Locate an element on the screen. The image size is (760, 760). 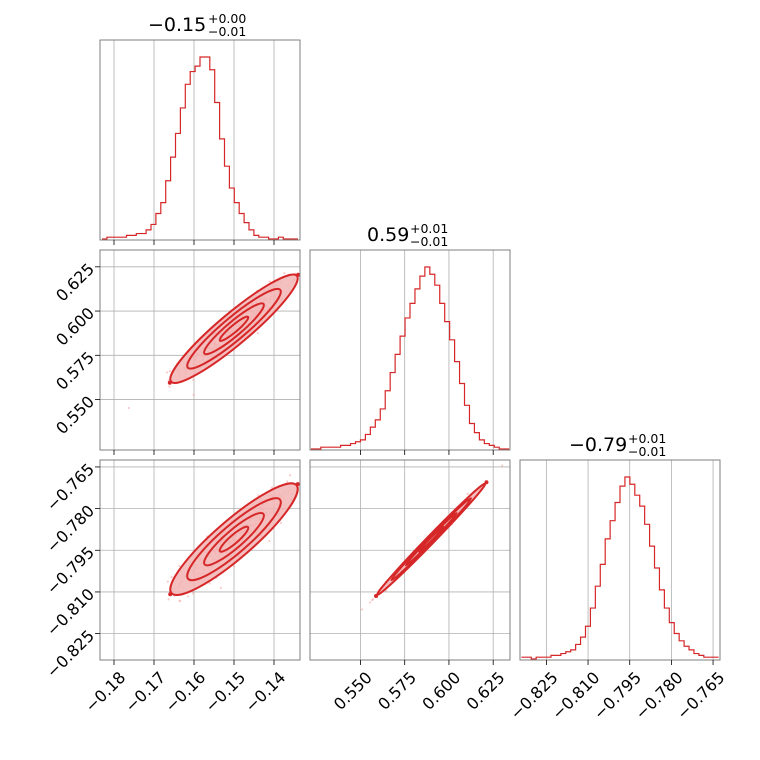
scatter-panel-2-0: −0.825−0.810−0.795−0.780−0.765 is located at coordinates (178, 570).